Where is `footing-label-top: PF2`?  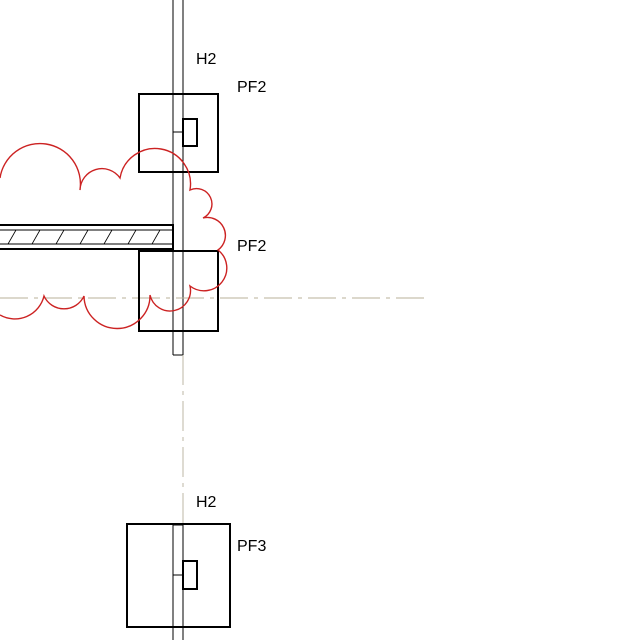
footing-label-top: PF2 is located at coordinates (251, 87).